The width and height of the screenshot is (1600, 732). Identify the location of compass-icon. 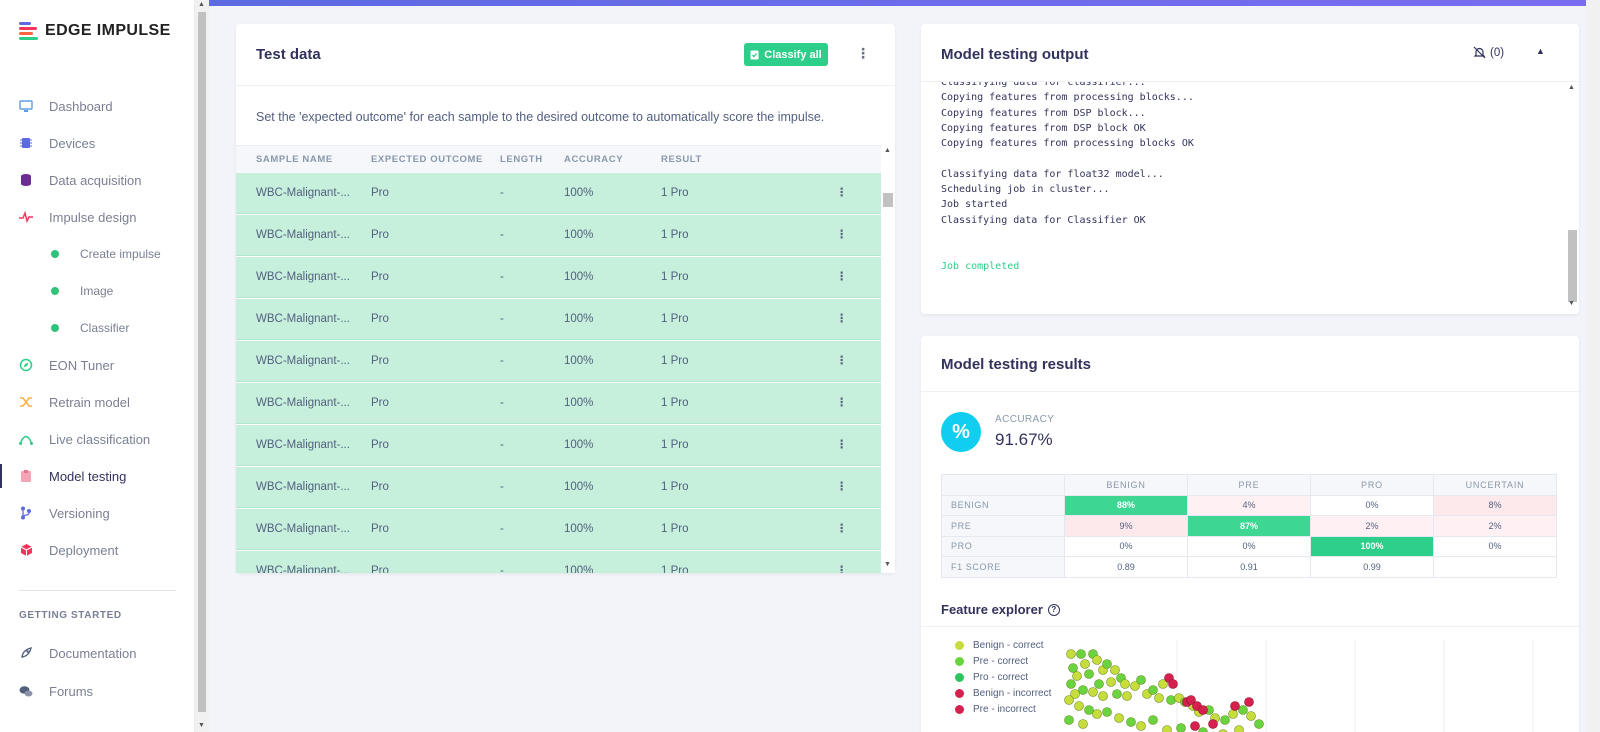
(26, 365).